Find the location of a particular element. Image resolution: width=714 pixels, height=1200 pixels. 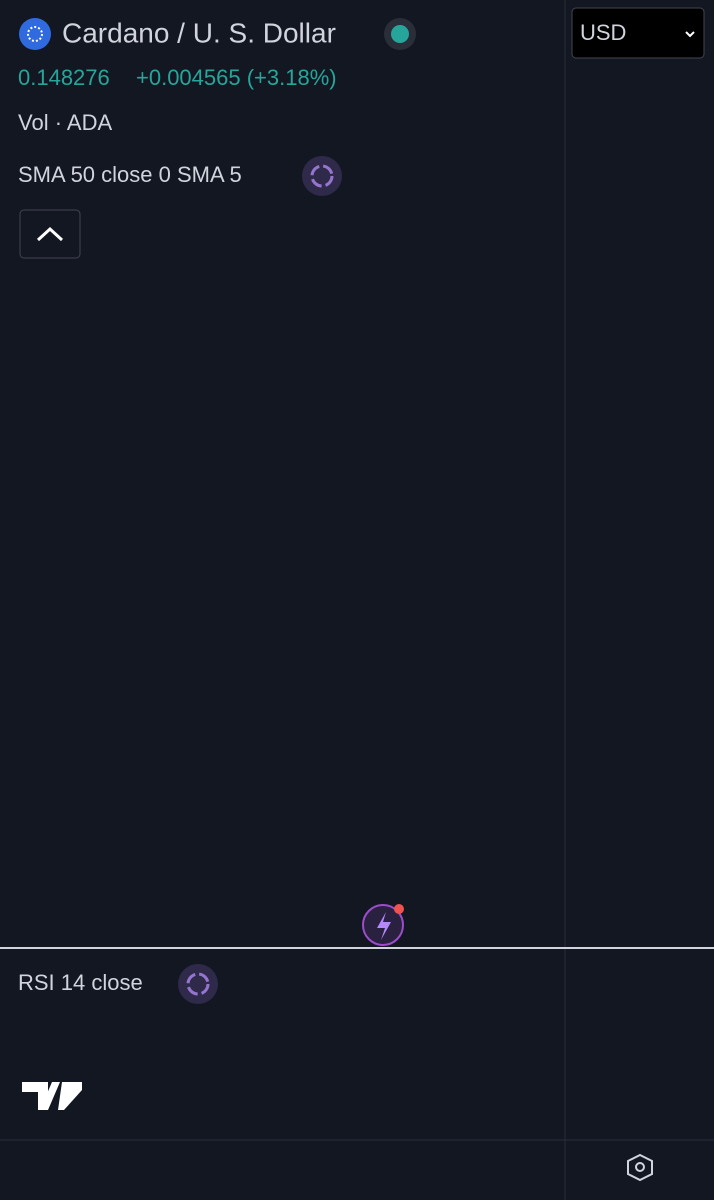

indicator-icon is located at coordinates (322, 176).